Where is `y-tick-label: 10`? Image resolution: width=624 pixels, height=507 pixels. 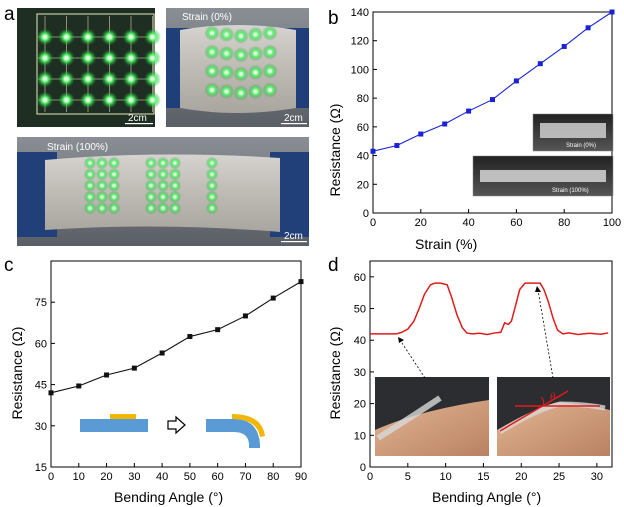
y-tick-label: 10 is located at coordinates (360, 436).